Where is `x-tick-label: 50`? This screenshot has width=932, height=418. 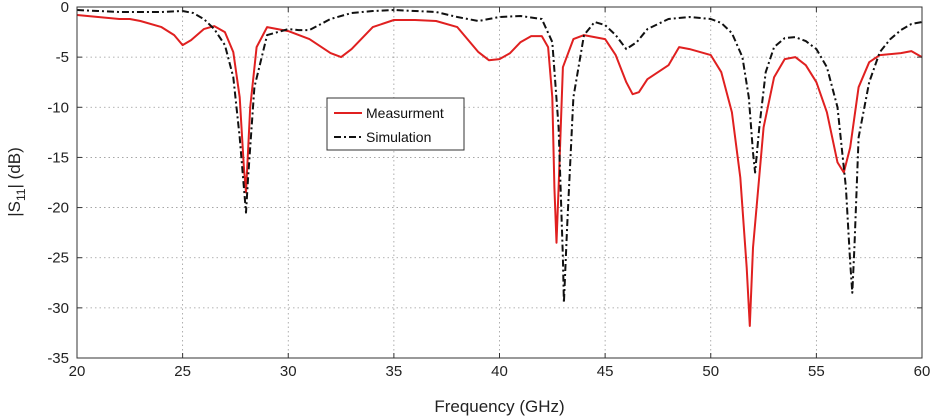
x-tick-label: 50 is located at coordinates (710, 371).